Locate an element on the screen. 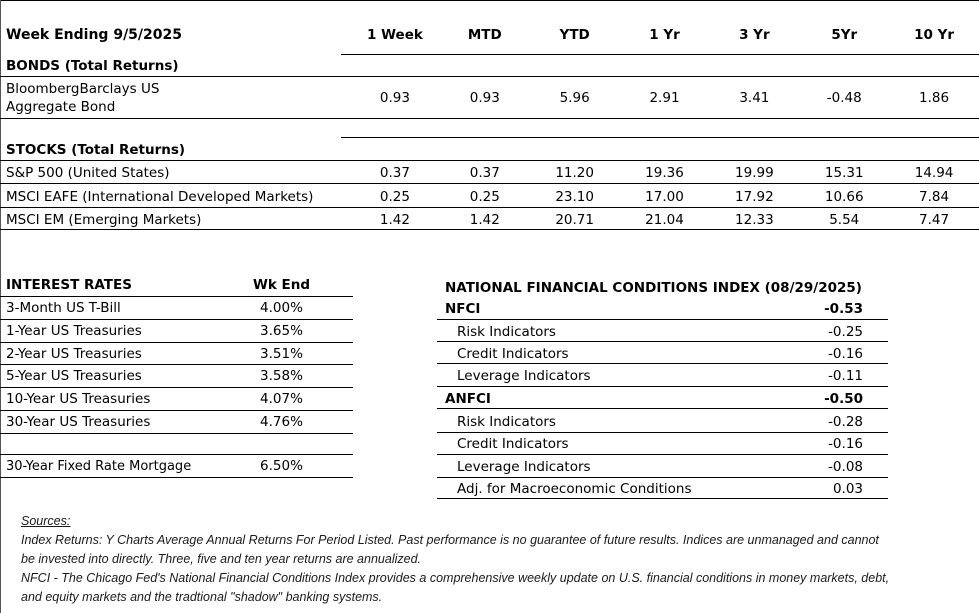  bond-name: BloombergBarclays US Aggregate Bond is located at coordinates (175, 98).